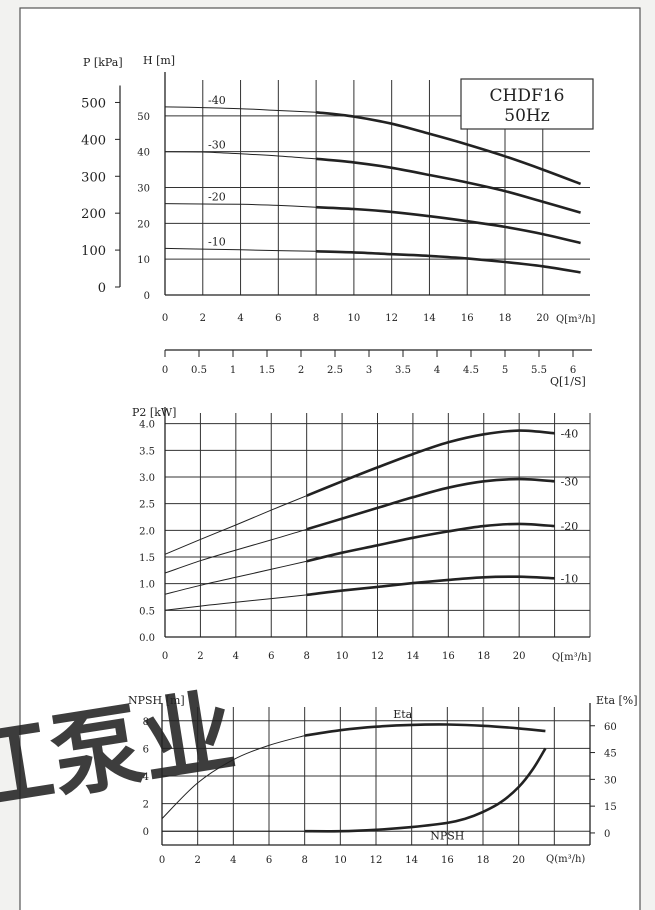 This screenshot has height=910, width=655. What do you see at coordinates (235, 551) in the screenshot?
I see `p-curve-minus30-thin` at bounding box center [235, 551].